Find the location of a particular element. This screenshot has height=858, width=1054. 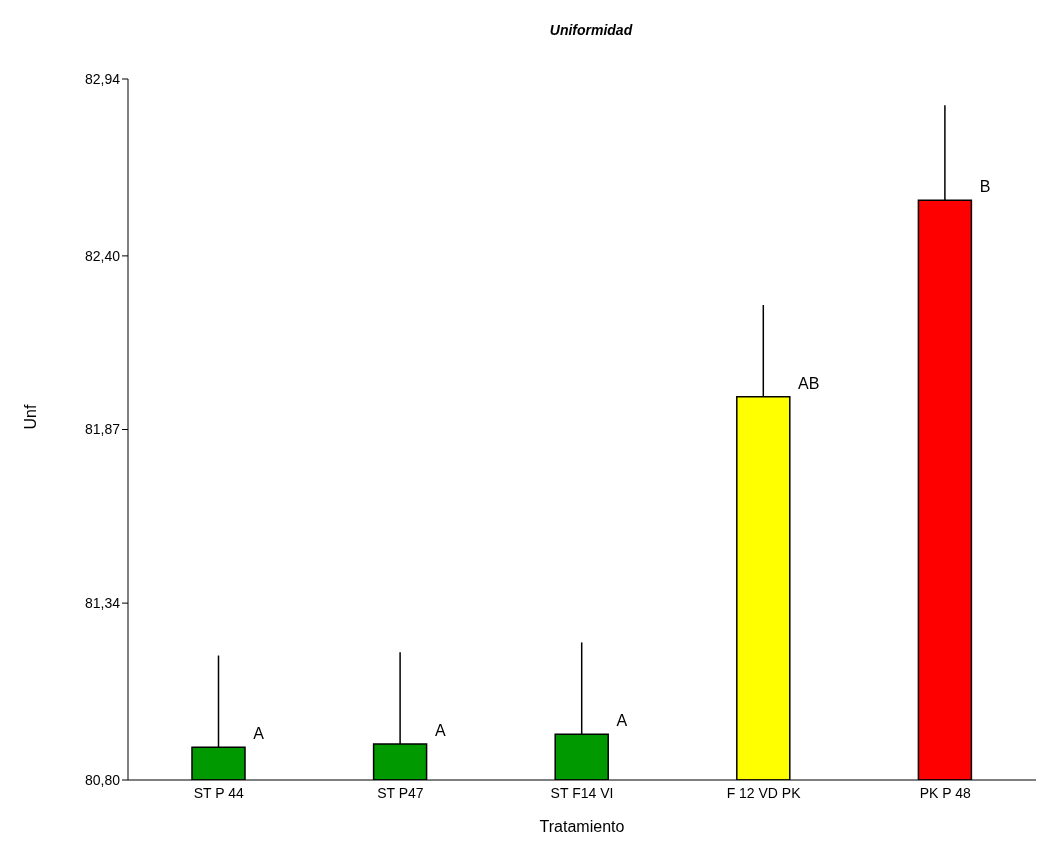

annotation: AB is located at coordinates (809, 383).